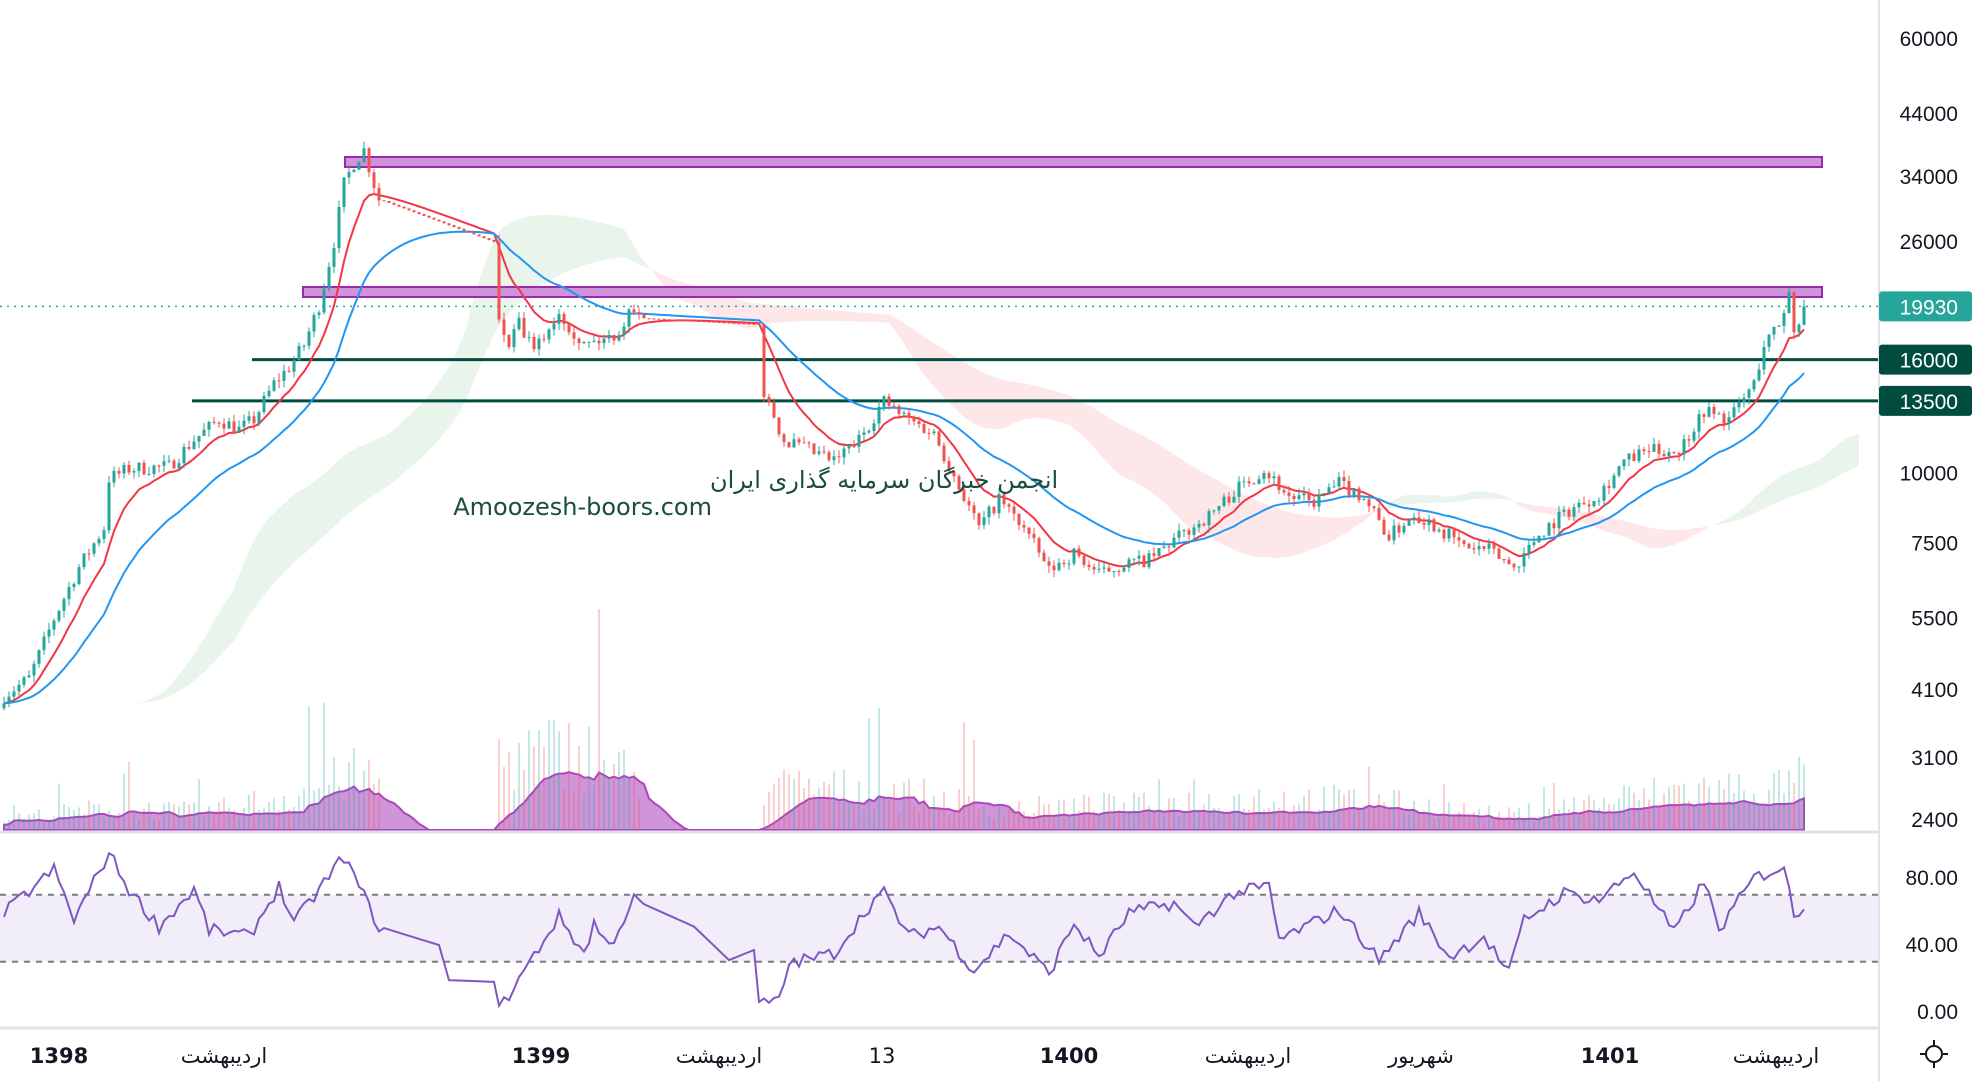 The width and height of the screenshot is (1972, 1081). Describe the element at coordinates (1934, 1054) in the screenshot. I see `settings-icon` at that location.